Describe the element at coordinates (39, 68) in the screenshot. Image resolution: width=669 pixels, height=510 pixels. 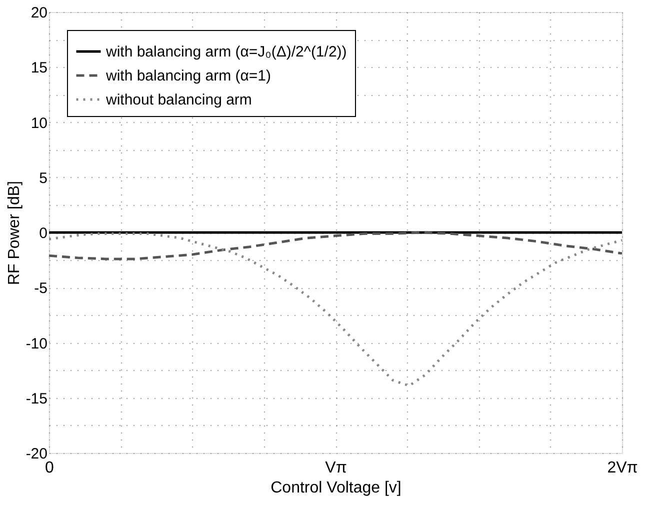
I see `y-tick-label: 15` at that location.